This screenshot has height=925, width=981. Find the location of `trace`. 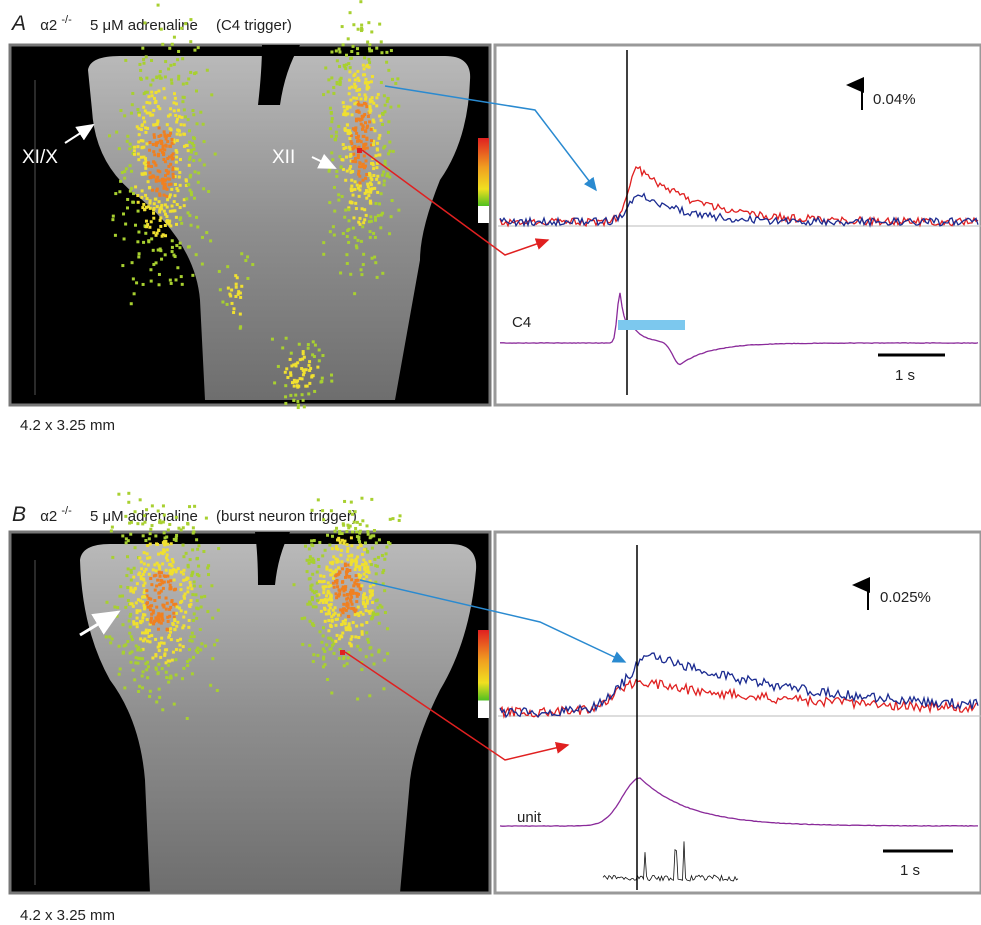

trace is located at coordinates (739, 210).